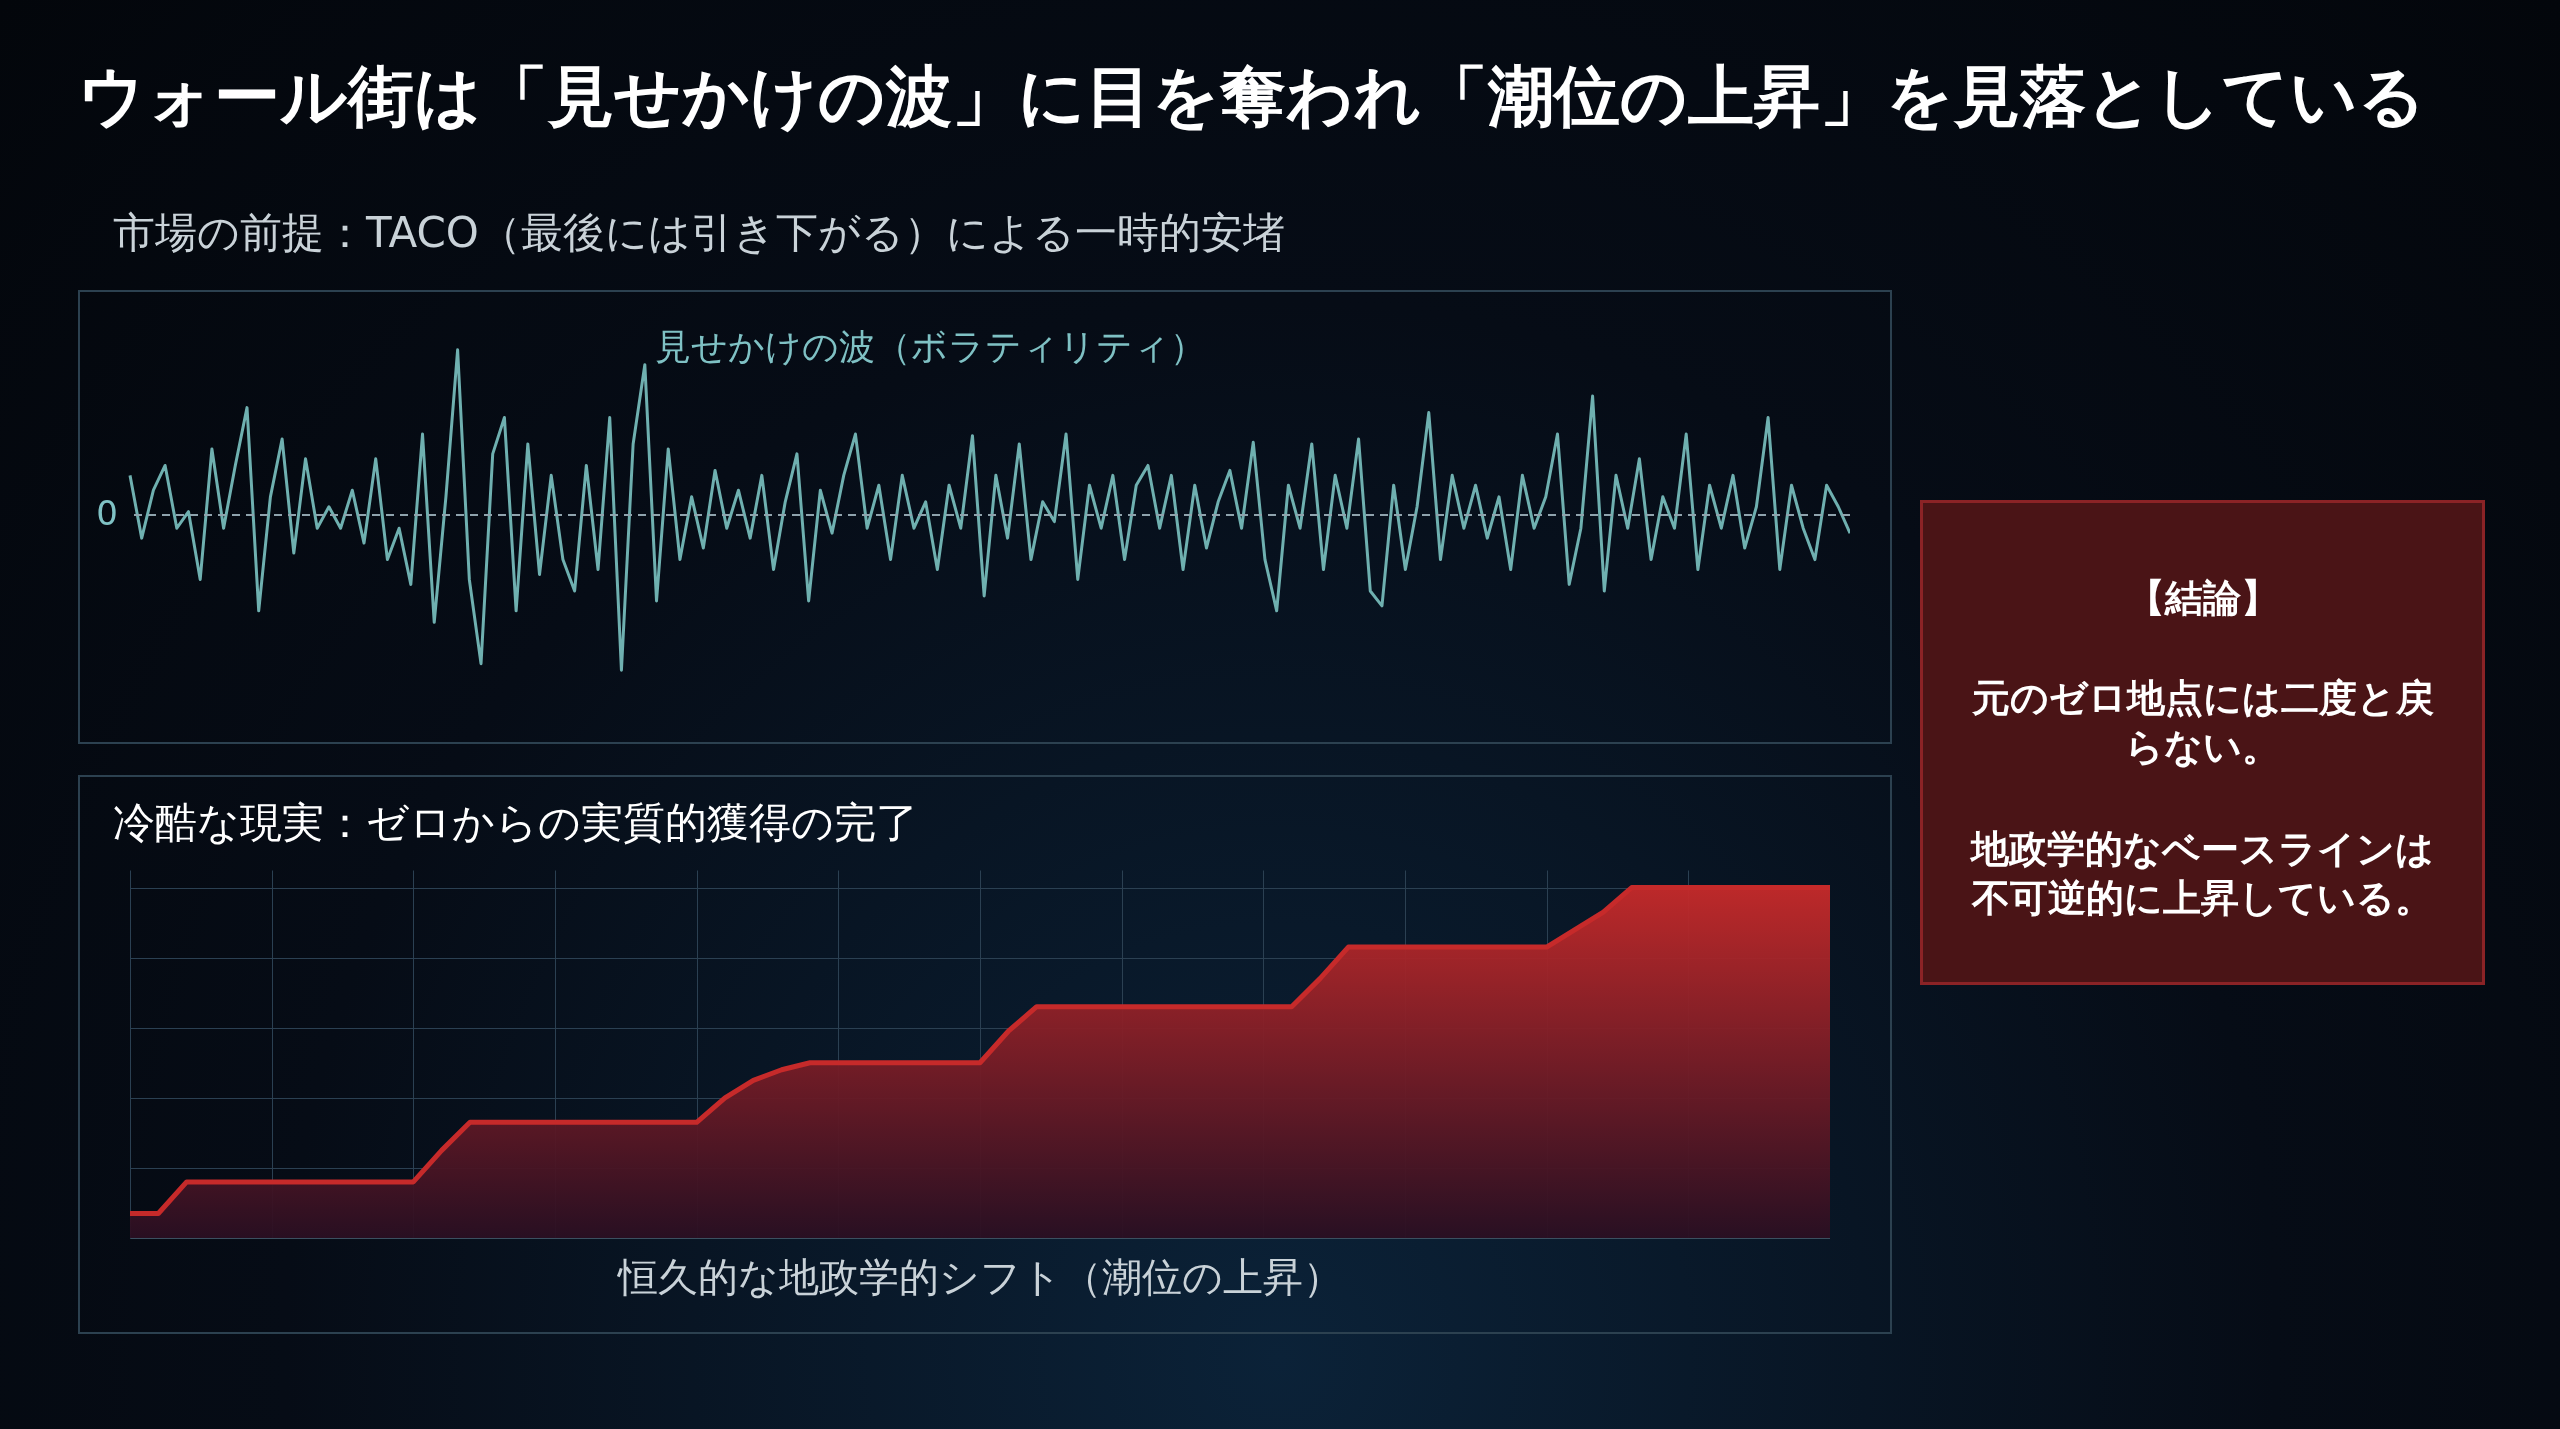 This screenshot has width=2560, height=1429. What do you see at coordinates (2202, 874) in the screenshot?
I see `text: 地政学的なベースラインは不可逆的に上昇している。` at bounding box center [2202, 874].